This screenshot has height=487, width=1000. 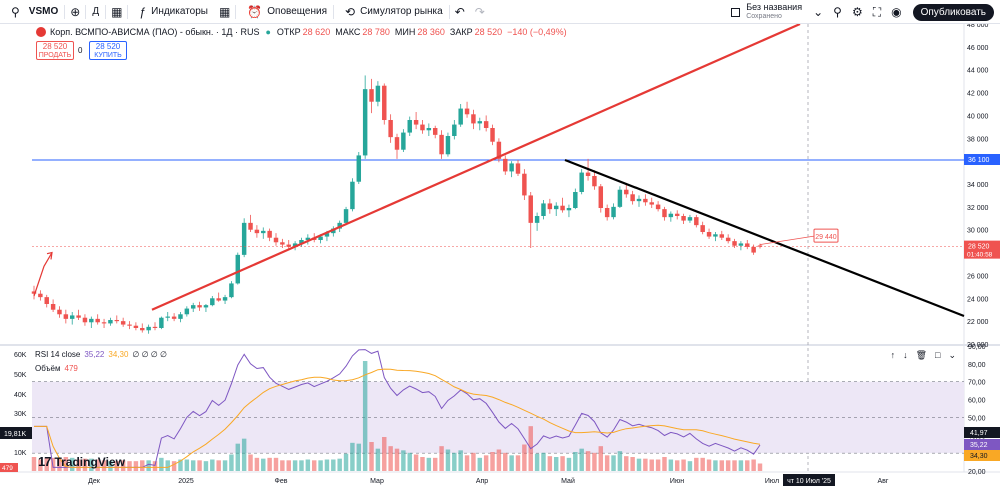 I want to click on templates-icon: ▦, so click(x=224, y=11).